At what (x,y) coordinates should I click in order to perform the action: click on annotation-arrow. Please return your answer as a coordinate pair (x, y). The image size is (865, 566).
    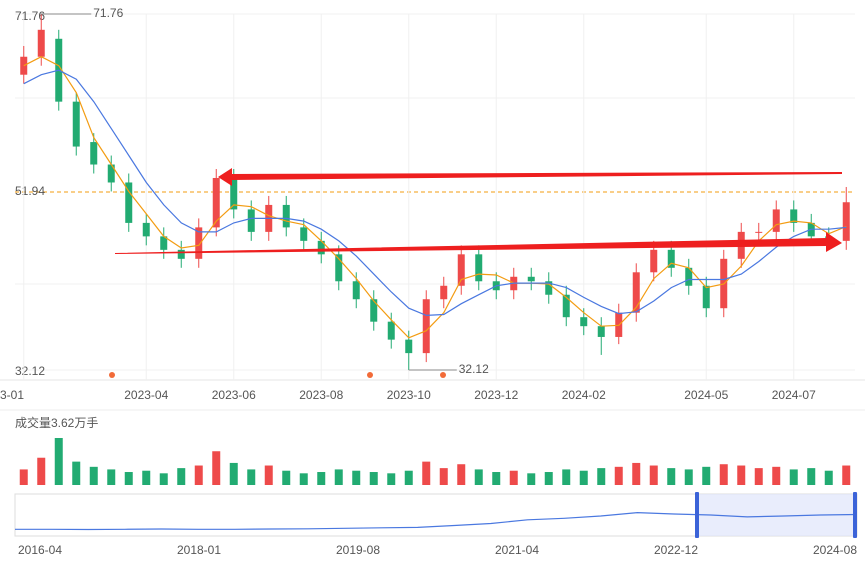
    Looking at the image, I should click on (530, 177).